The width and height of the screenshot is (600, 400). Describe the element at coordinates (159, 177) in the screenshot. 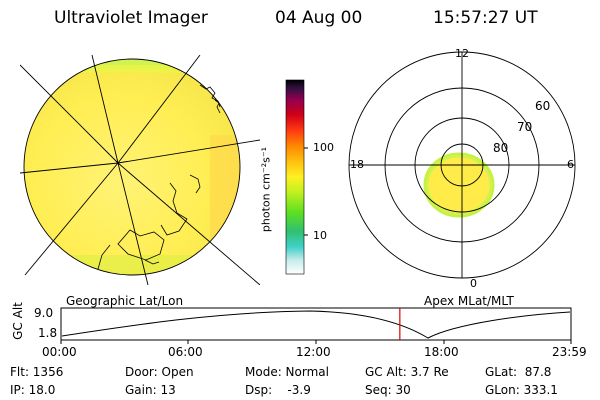

I see `coastlines` at that location.